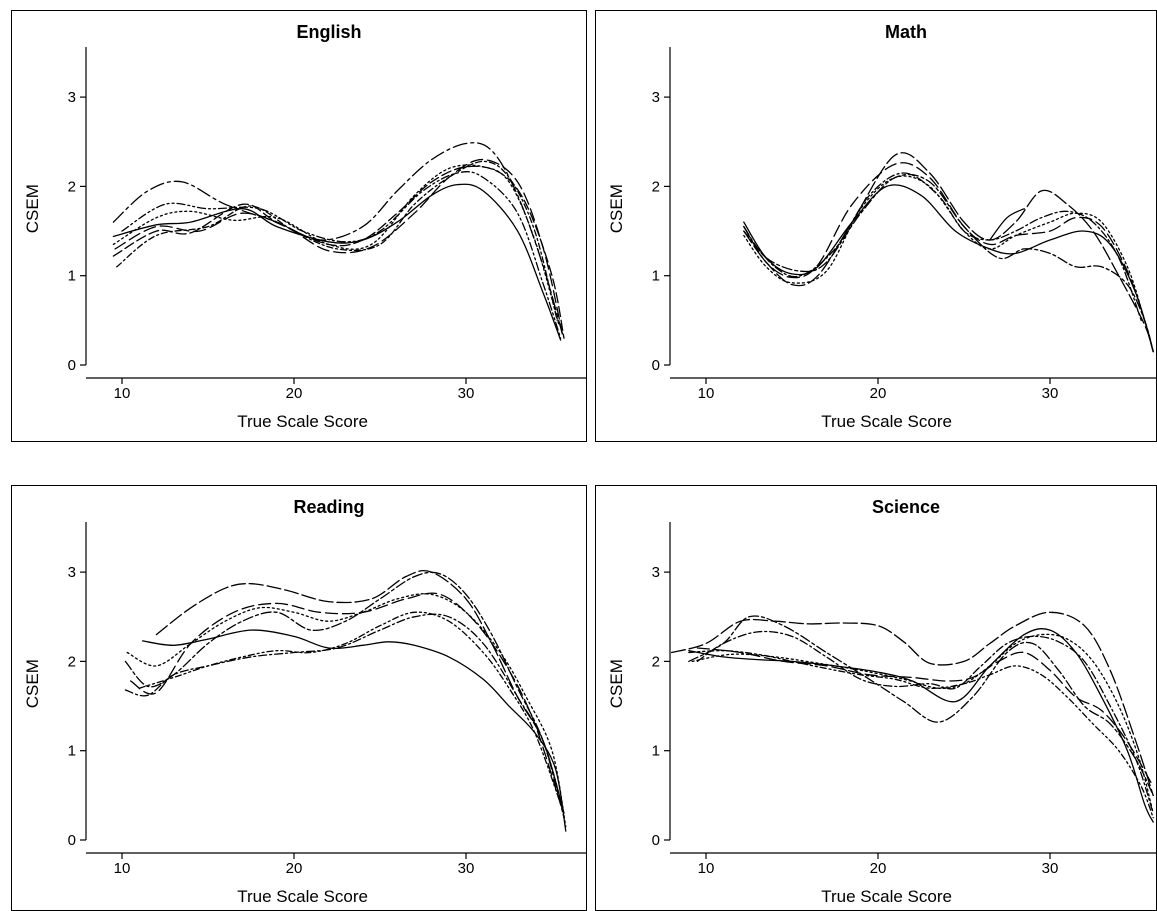  Describe the element at coordinates (328, 507) in the screenshot. I see `chart-title-reading: Reading` at that location.